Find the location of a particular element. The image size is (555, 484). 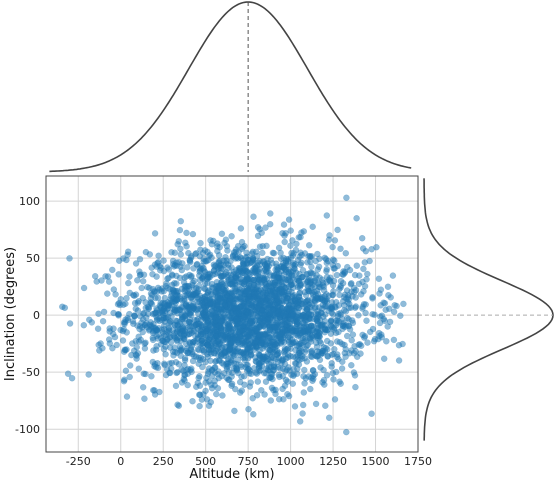

x-tick-label: 1750 is located at coordinates (418, 461).